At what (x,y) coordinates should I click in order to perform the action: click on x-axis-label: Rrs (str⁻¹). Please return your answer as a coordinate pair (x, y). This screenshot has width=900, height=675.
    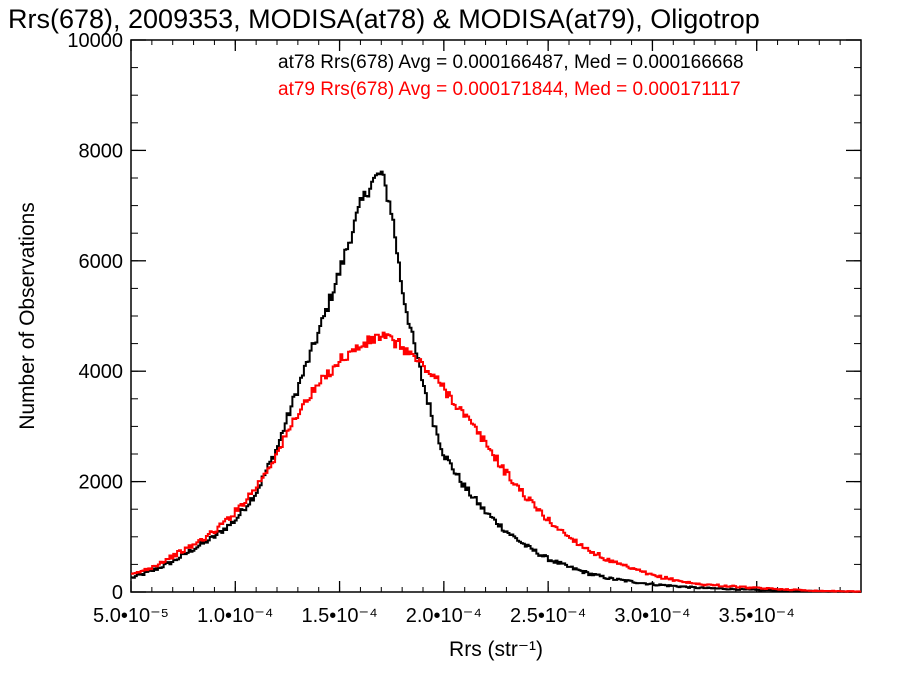
    Looking at the image, I should click on (496, 649).